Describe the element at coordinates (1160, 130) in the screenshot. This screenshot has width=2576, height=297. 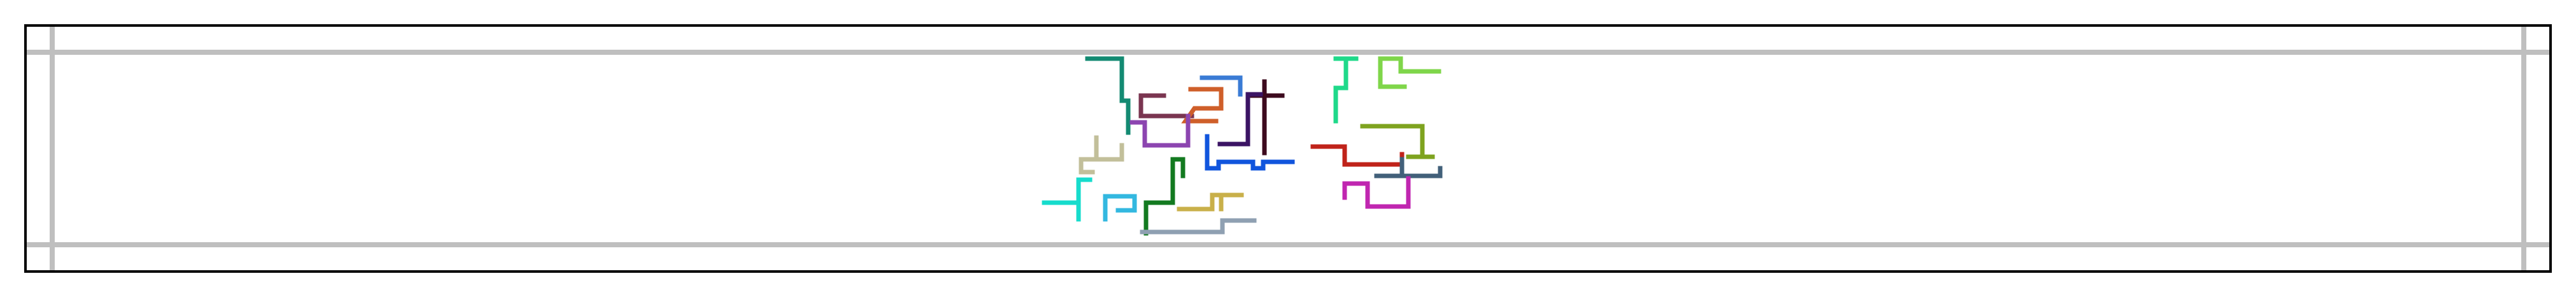
I see `trace-purple` at that location.